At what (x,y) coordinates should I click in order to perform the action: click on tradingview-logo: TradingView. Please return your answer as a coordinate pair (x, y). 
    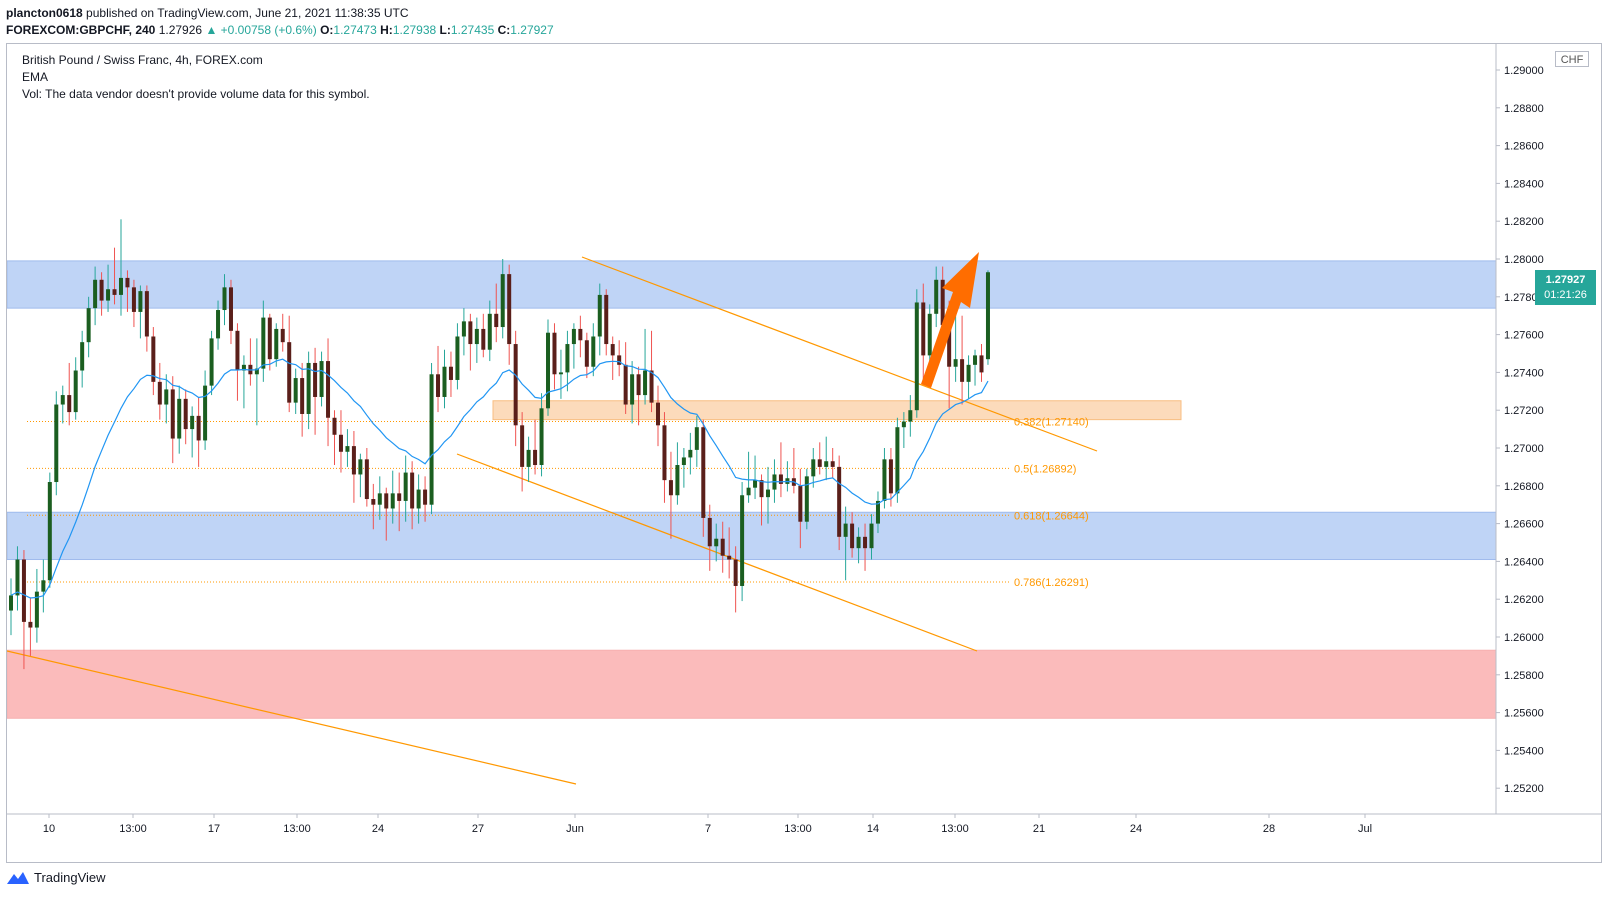
    Looking at the image, I should click on (56, 877).